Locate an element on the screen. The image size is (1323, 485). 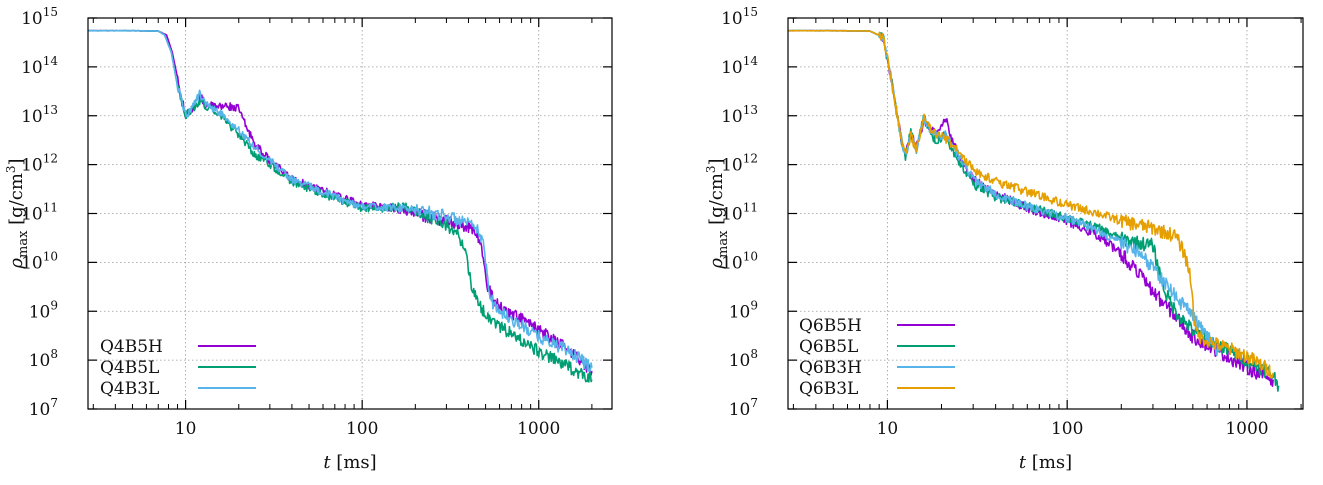
legend-label-Q4B3L: Q4B3L is located at coordinates (129, 389).